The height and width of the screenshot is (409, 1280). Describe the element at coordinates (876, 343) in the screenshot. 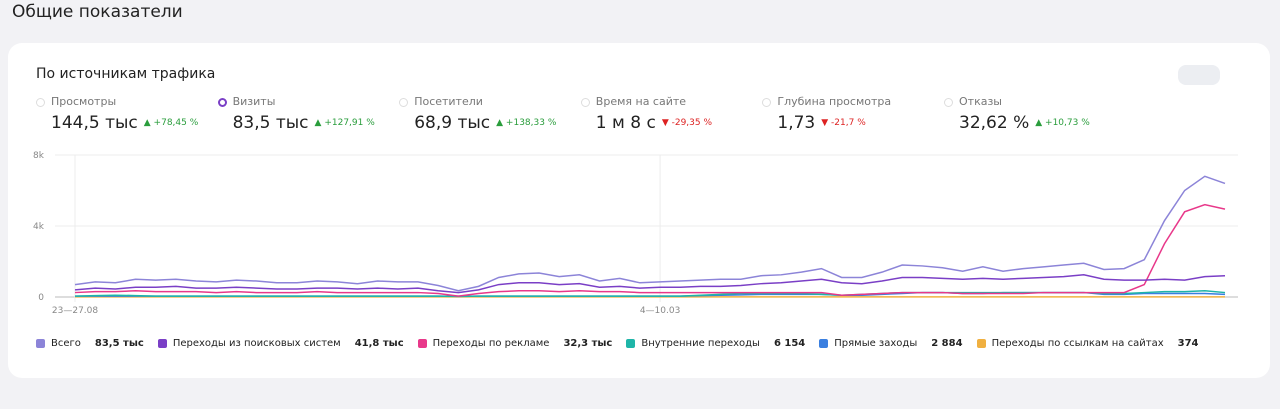

I see `legend-name: Прямые заходы` at that location.